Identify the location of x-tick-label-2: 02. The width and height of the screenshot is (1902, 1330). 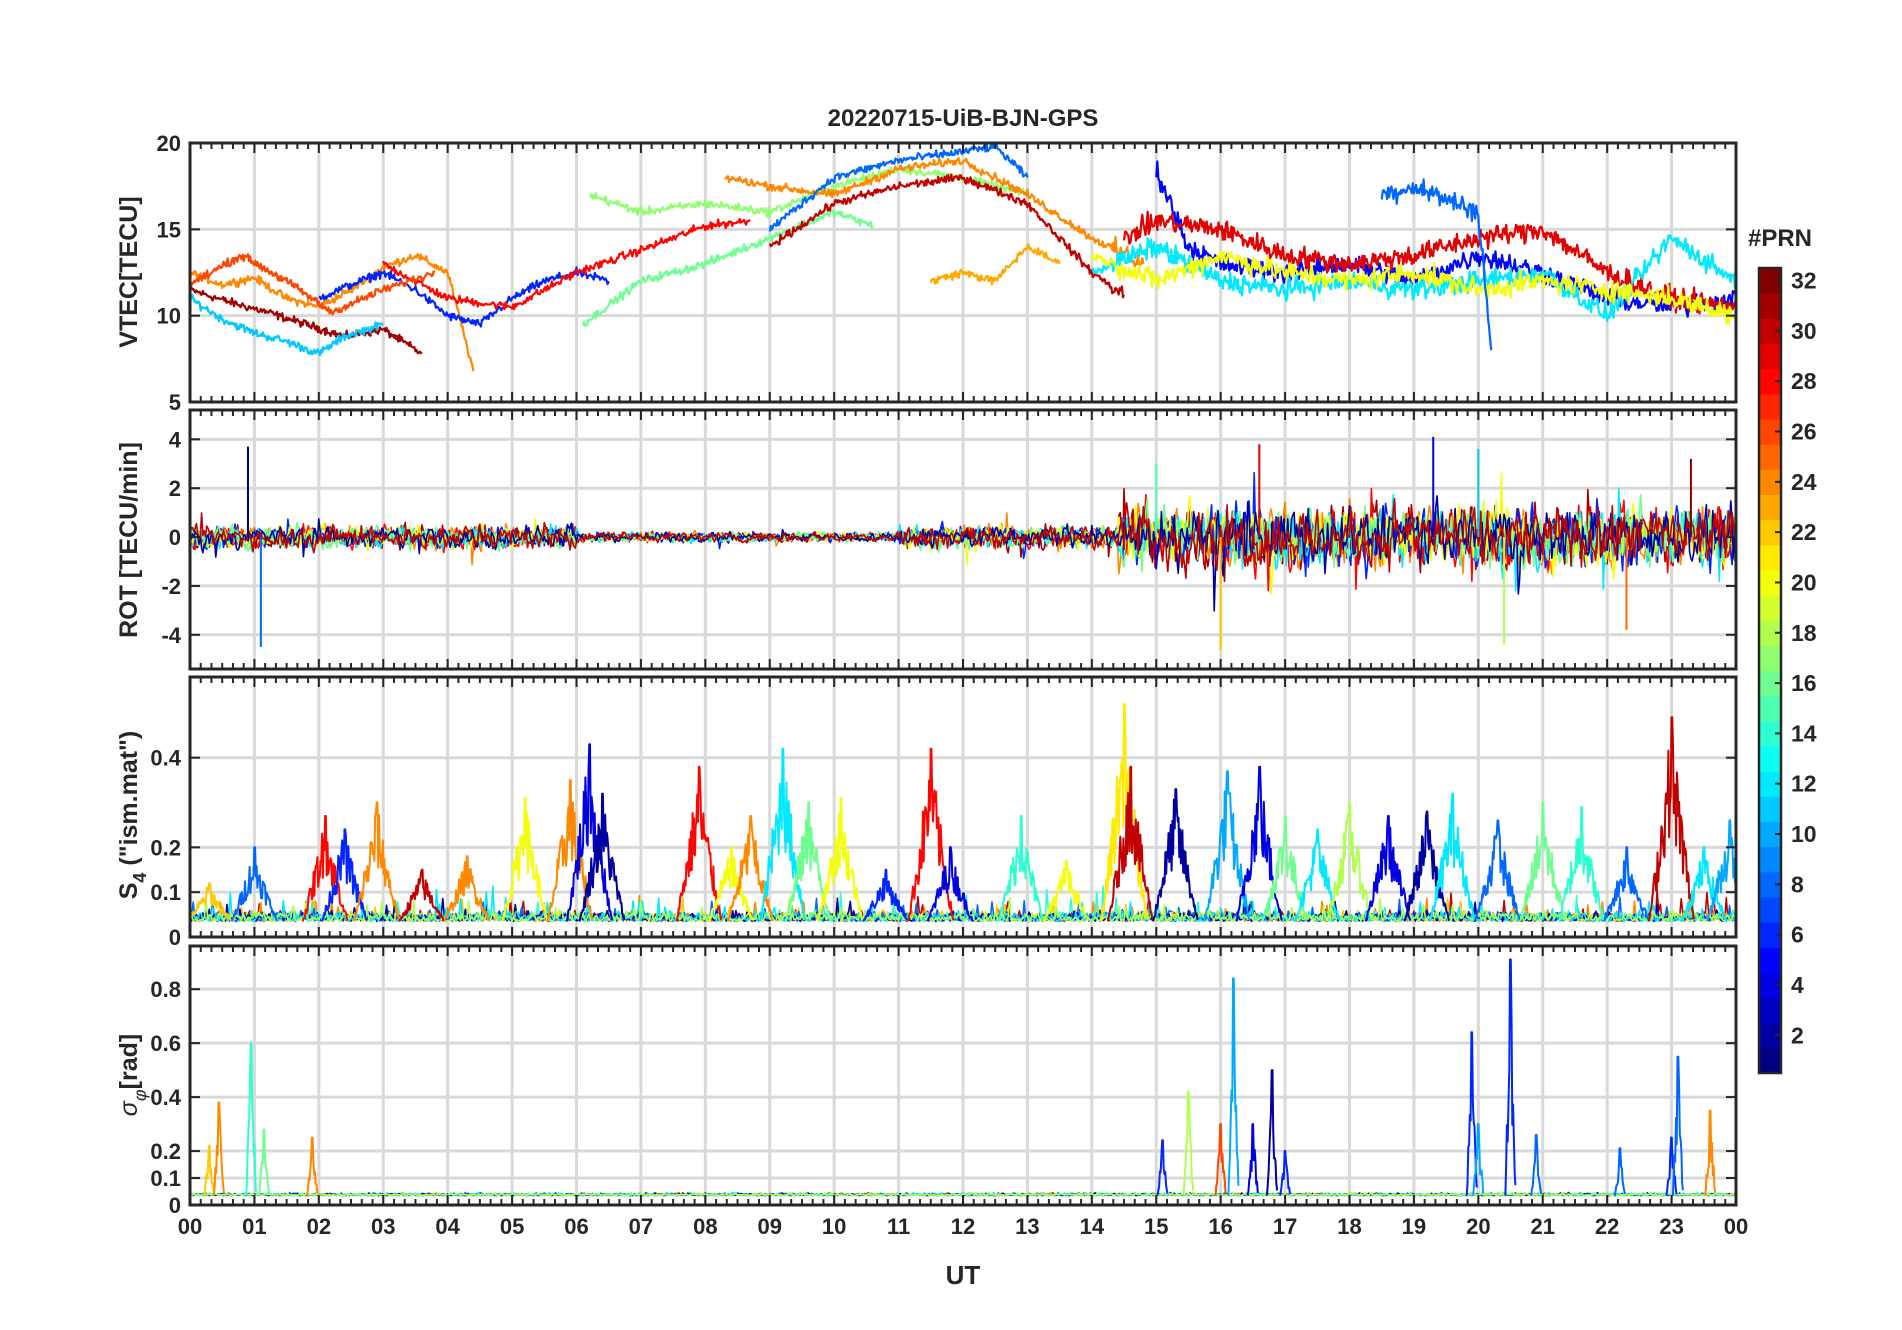
(319, 1226).